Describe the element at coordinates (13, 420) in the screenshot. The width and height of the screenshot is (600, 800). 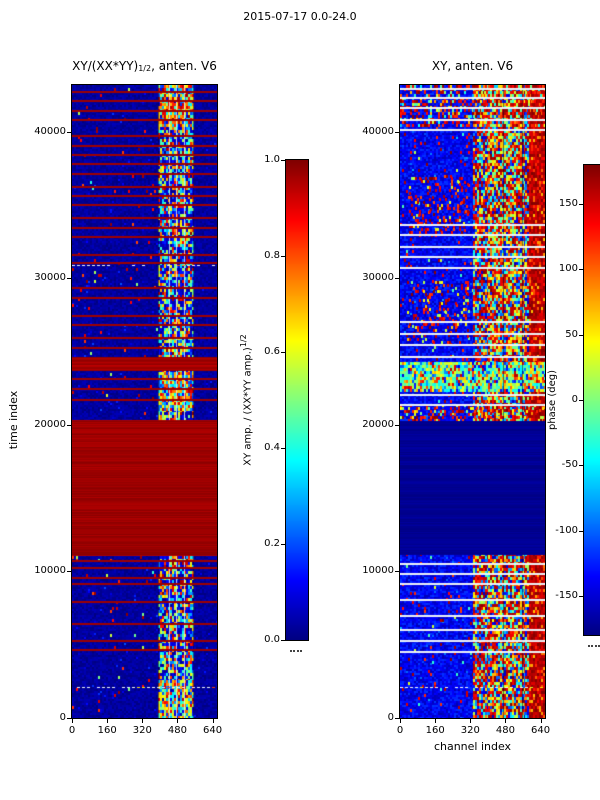
I see `left-y-axis-label: time index` at that location.